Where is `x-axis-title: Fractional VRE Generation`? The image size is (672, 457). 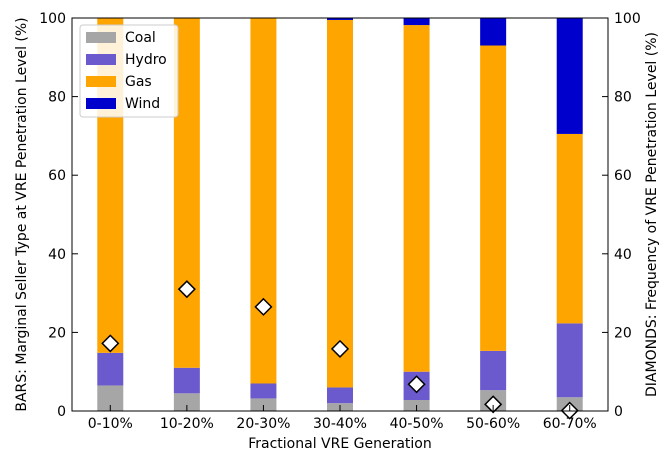 x-axis-title: Fractional VRE Generation is located at coordinates (340, 444).